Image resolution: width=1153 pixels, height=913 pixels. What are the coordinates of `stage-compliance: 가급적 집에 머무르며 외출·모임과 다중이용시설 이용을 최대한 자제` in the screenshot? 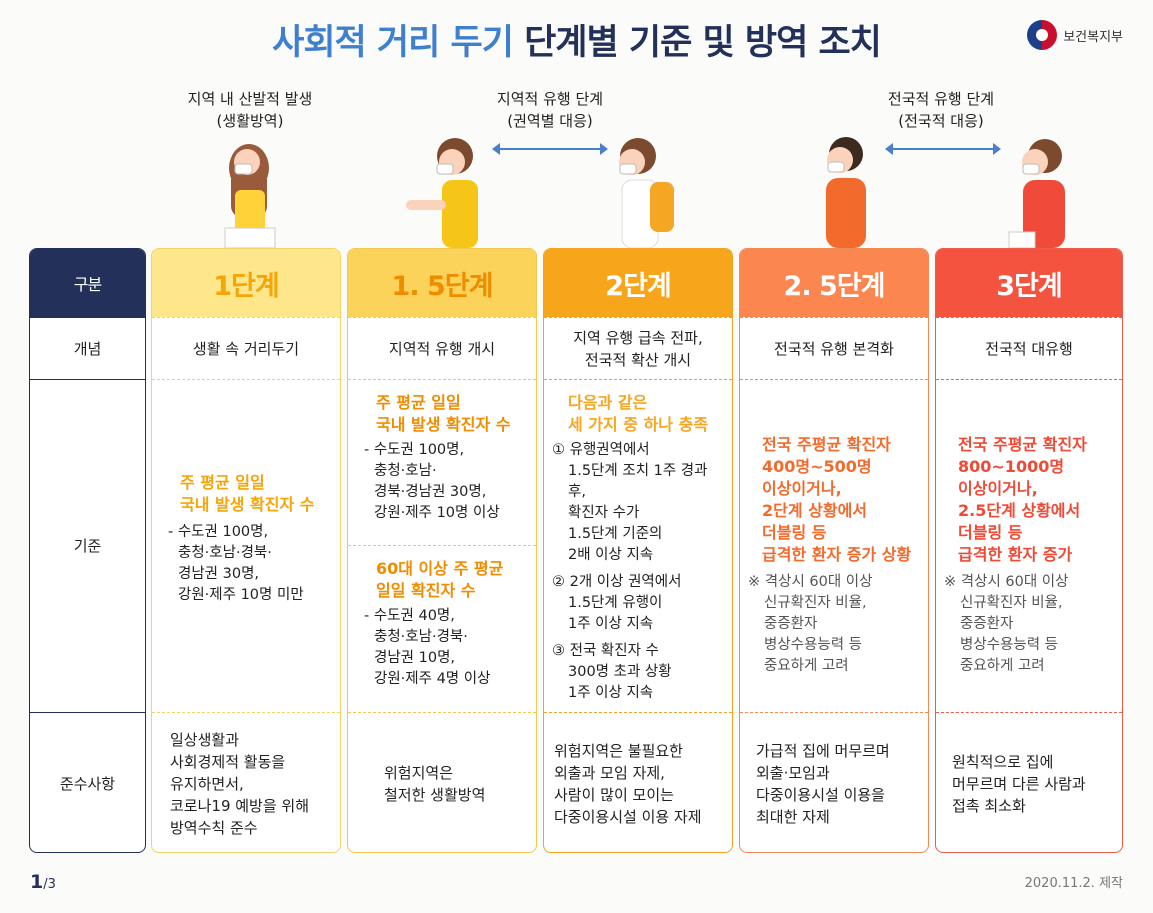 It's located at (834, 782).